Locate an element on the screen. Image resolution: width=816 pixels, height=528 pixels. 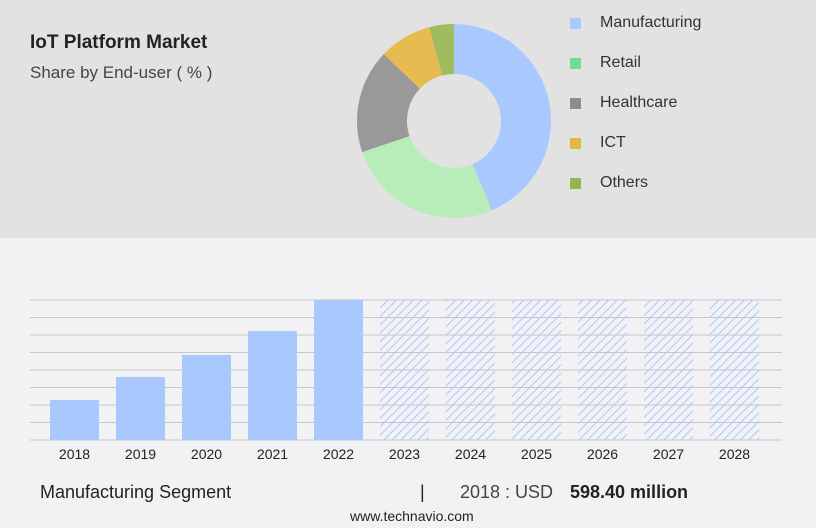
bar-2026 is located at coordinates (602, 370).